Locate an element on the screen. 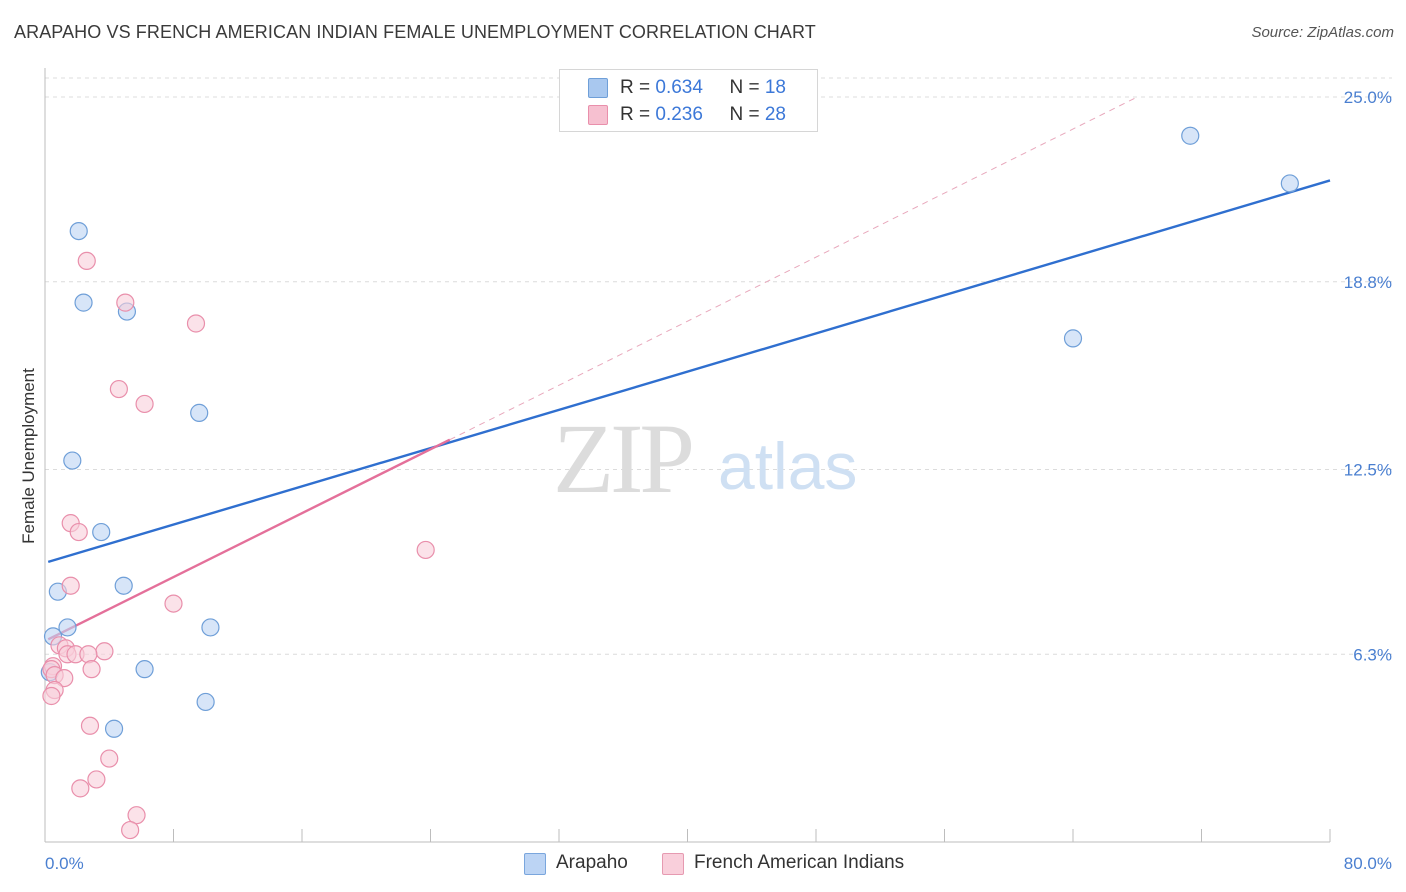 The height and width of the screenshot is (892, 1406). n-value: 18 is located at coordinates (775, 87).